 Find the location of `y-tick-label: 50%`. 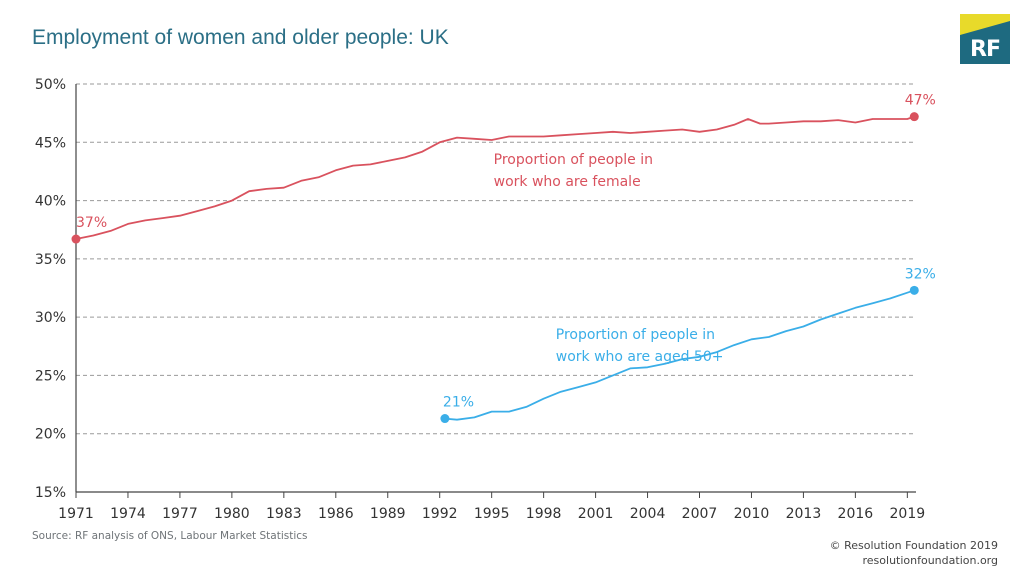

y-tick-label: 50% is located at coordinates (50, 85).